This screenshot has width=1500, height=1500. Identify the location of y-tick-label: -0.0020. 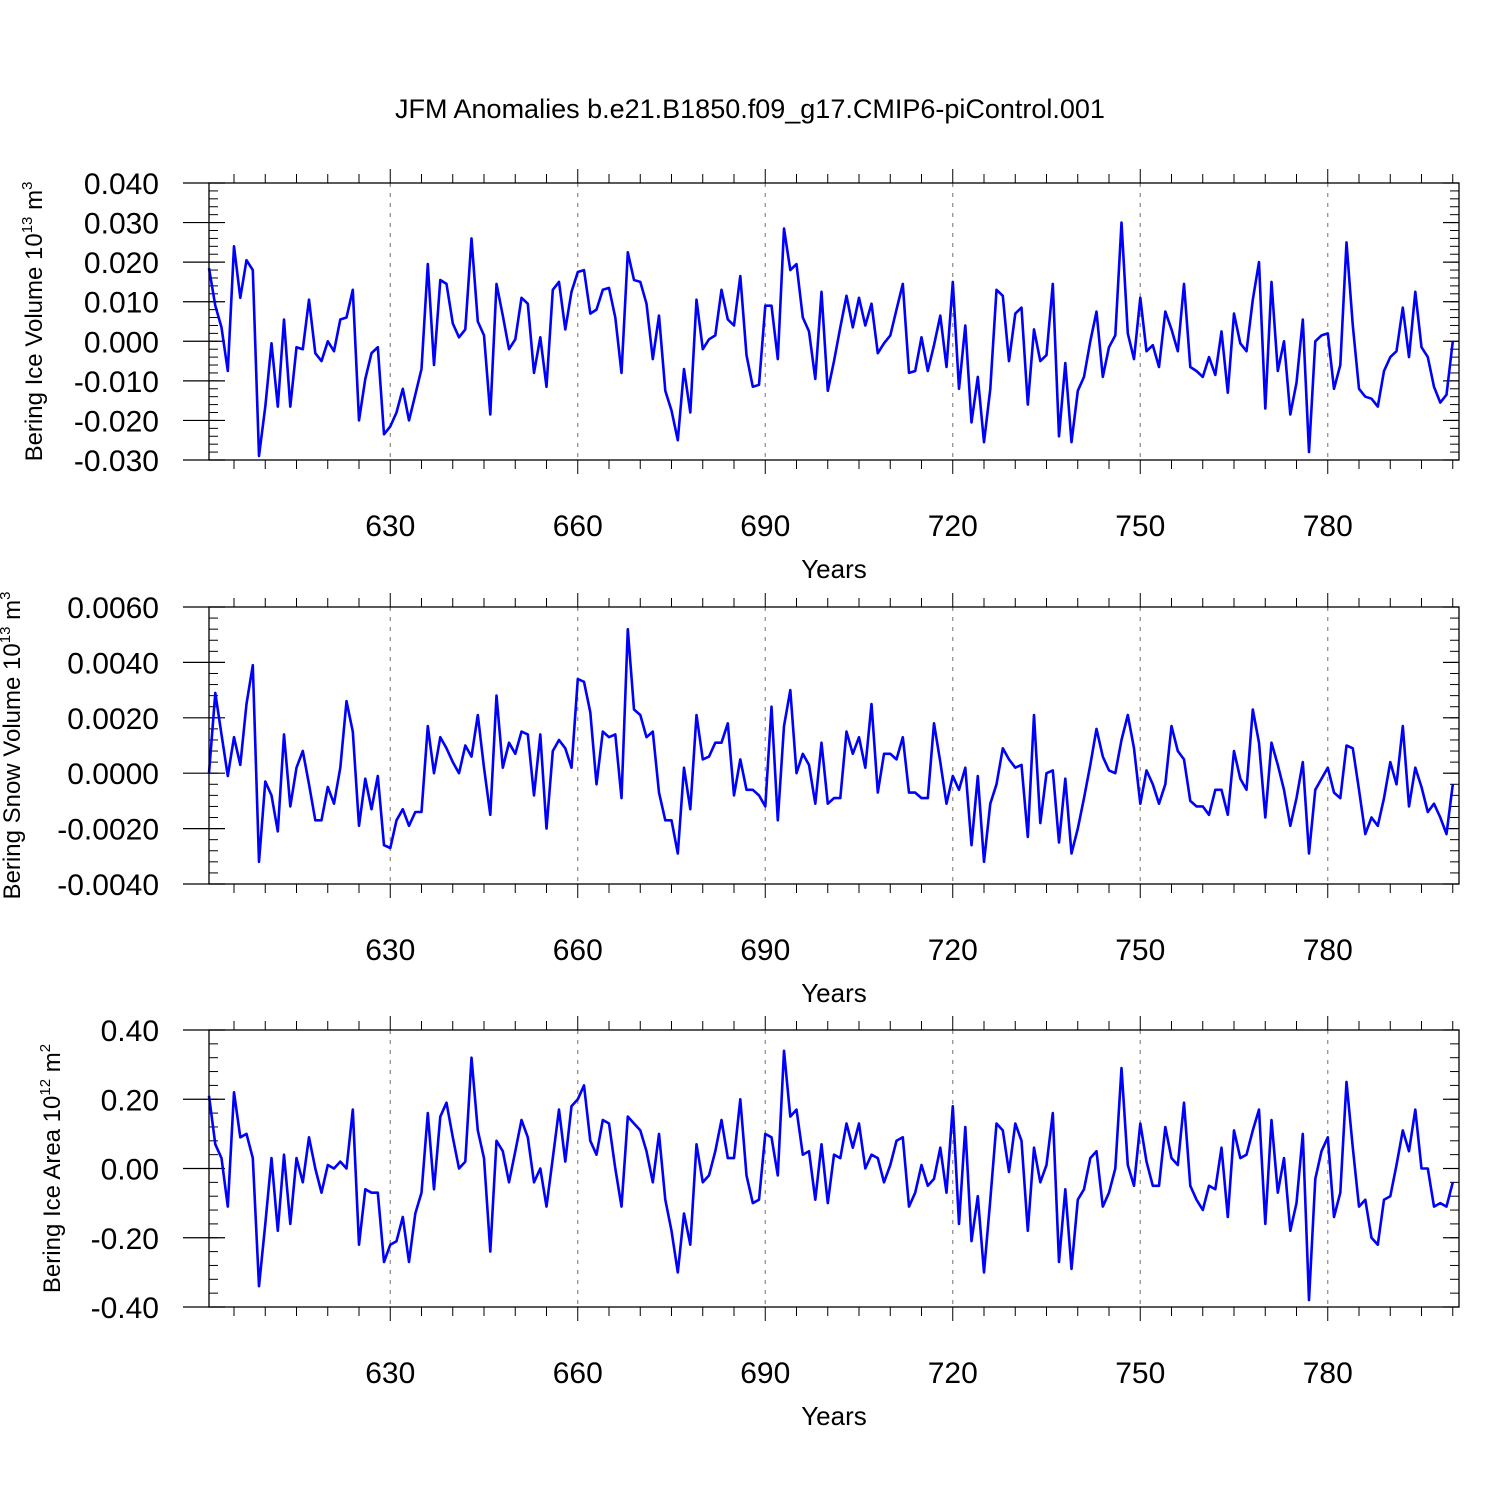
(108, 830).